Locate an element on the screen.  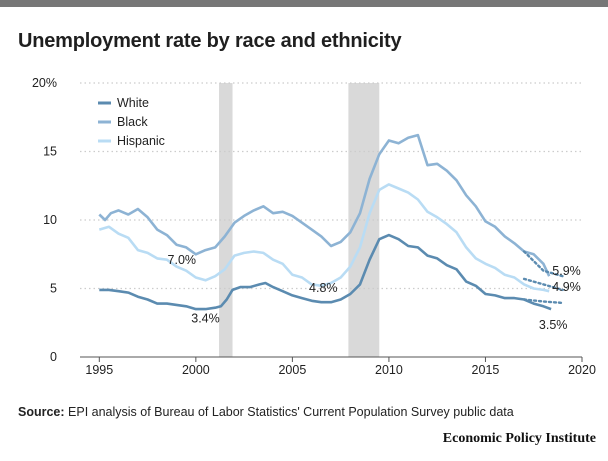
y-tick-label: 20% is located at coordinates (44, 83).